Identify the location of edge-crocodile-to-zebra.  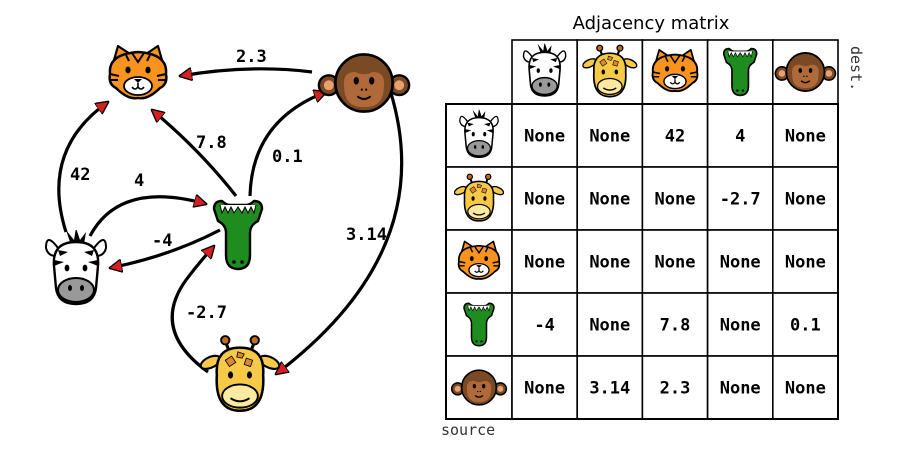
(165, 248).